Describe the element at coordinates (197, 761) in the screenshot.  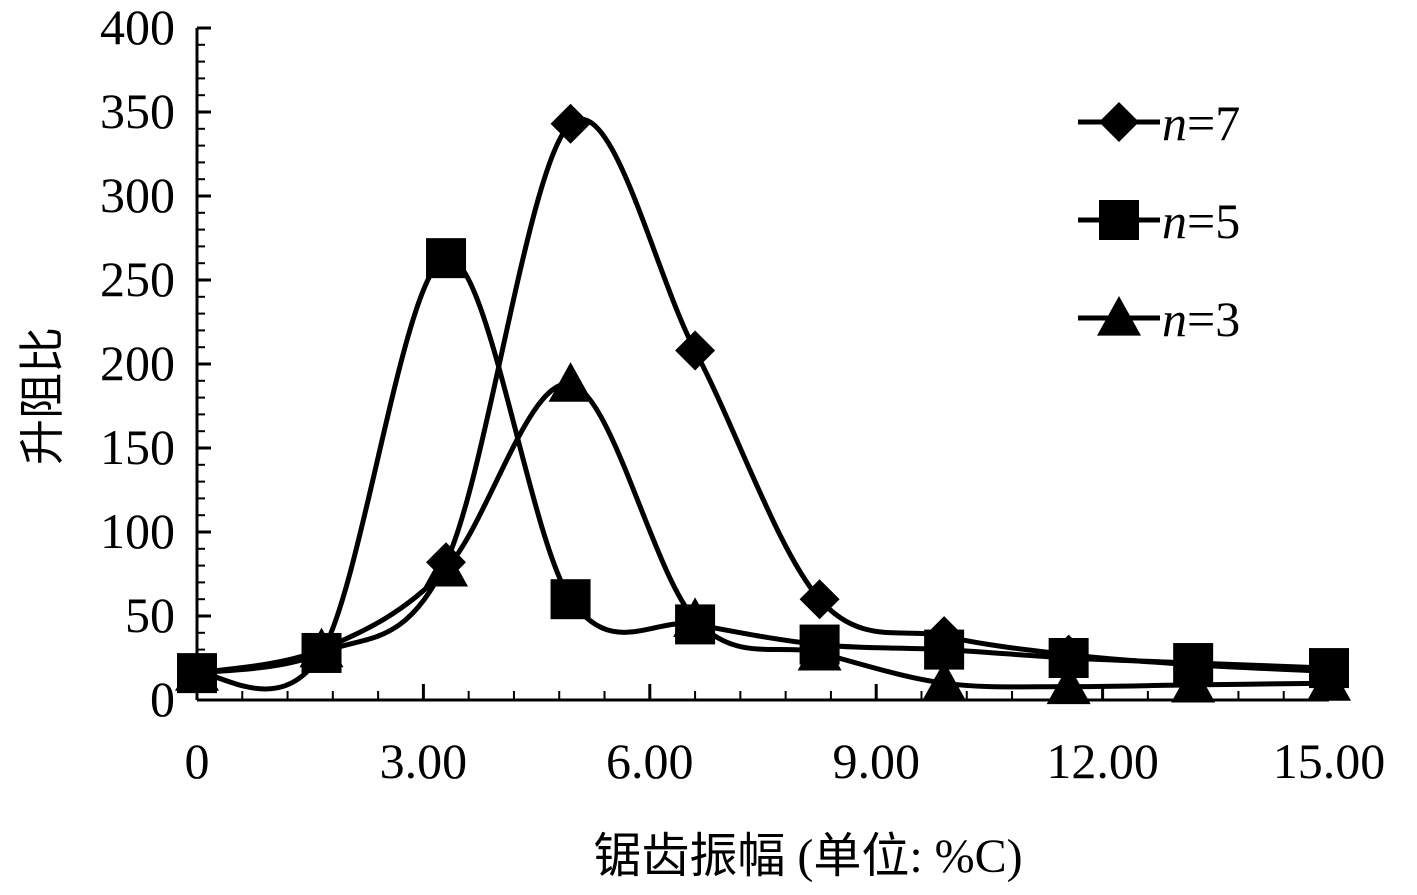
I see `x-tick-label: 0` at that location.